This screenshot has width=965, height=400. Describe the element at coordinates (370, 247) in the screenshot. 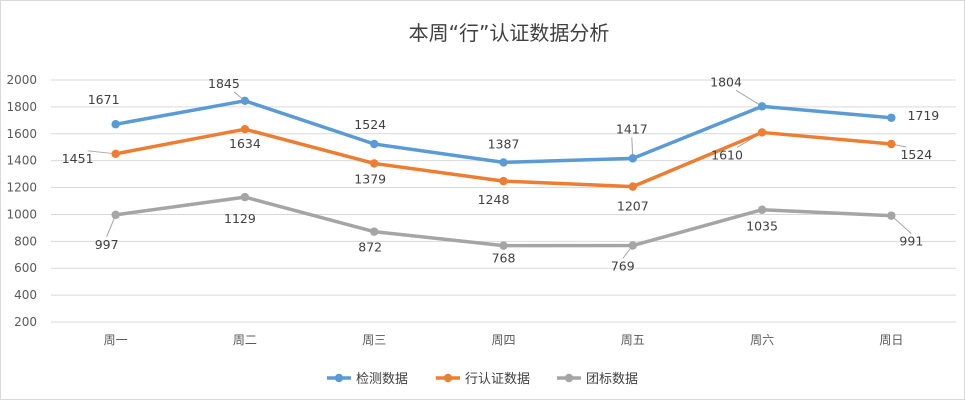

I see `data-label: 872` at that location.